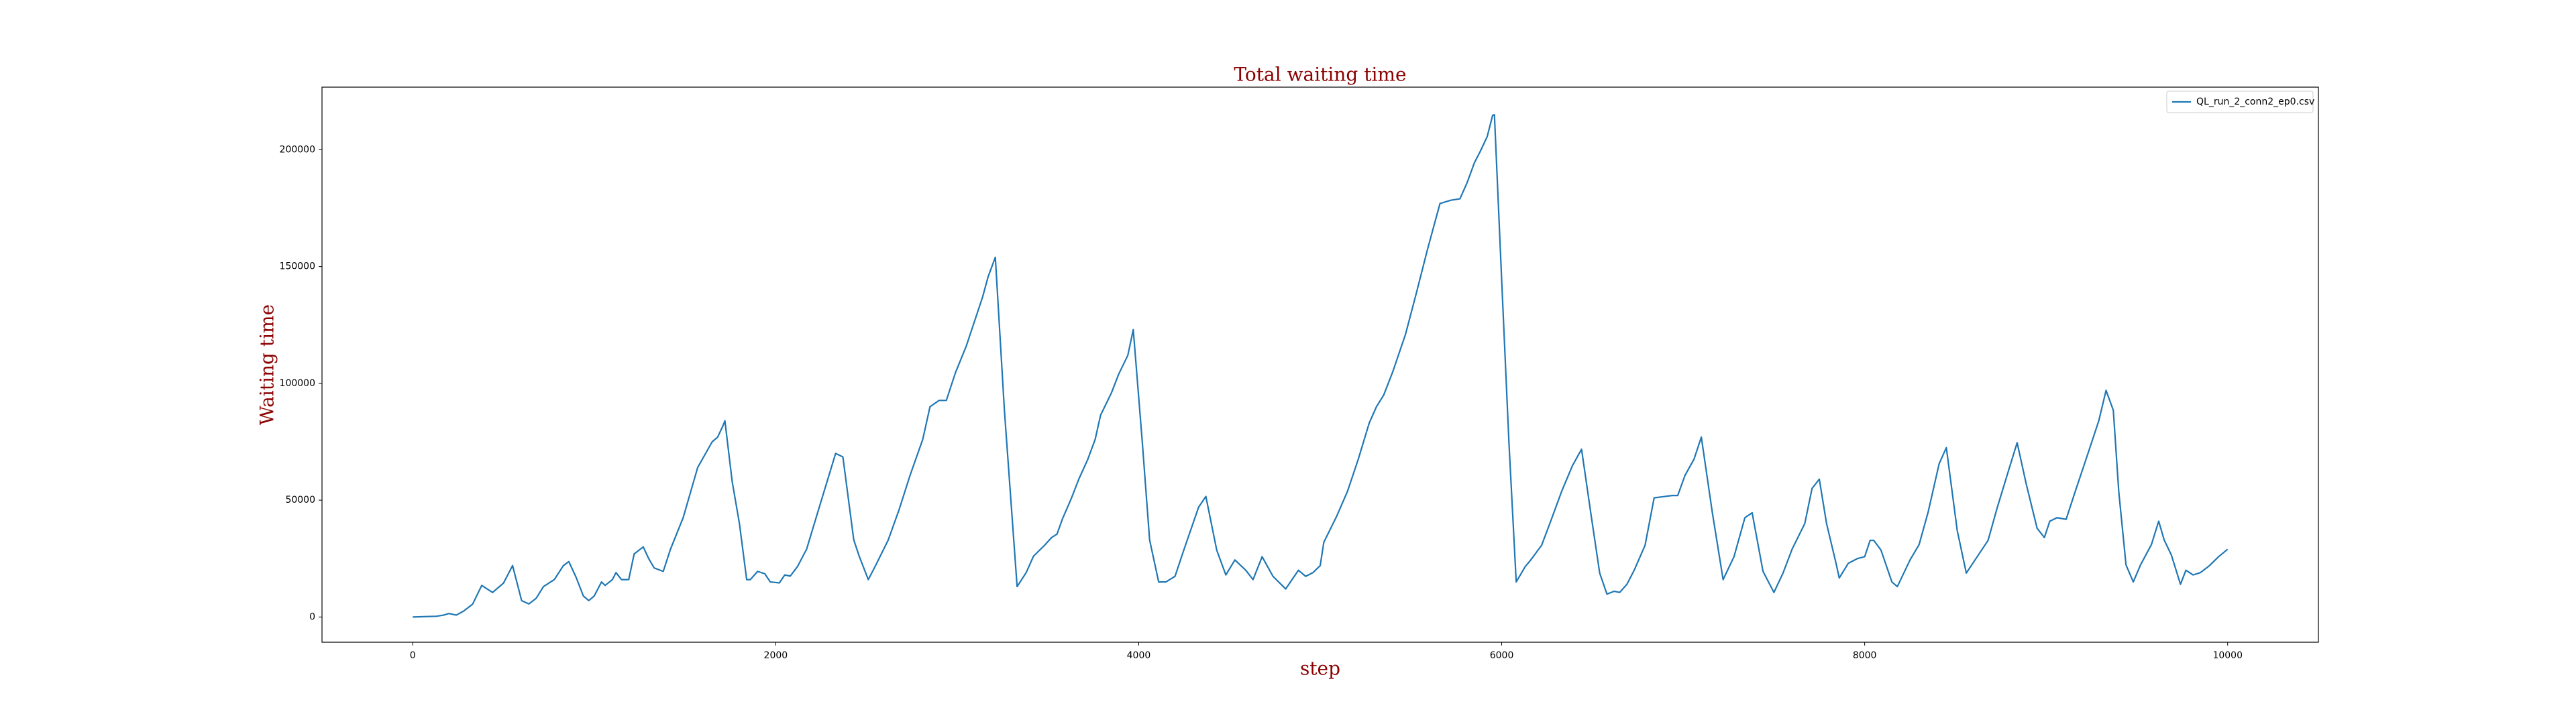  What do you see at coordinates (312, 616) in the screenshot?
I see `y-tick-label: 0` at bounding box center [312, 616].